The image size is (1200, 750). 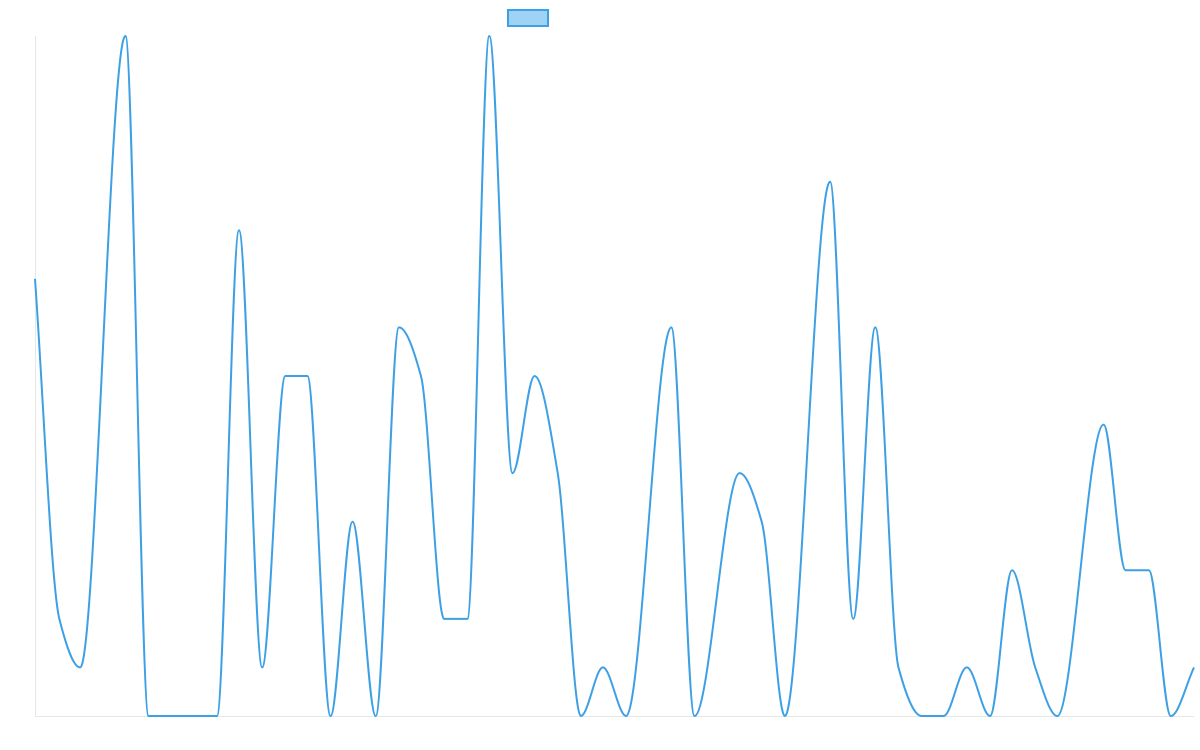 I want to click on legend-swatch, so click(x=528, y=18).